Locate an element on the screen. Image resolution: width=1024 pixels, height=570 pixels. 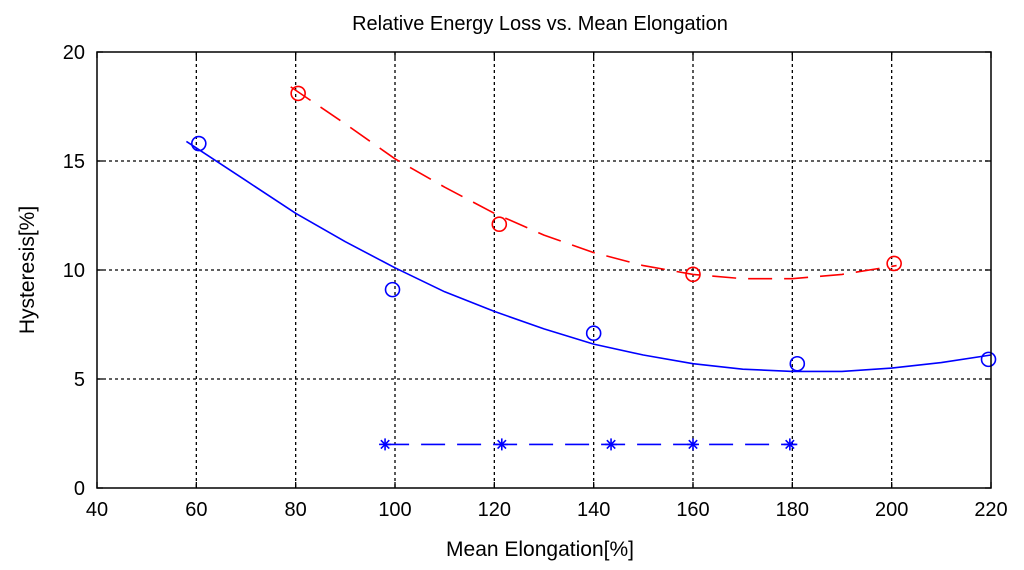
x-tick-label: 220 is located at coordinates (990, 510).